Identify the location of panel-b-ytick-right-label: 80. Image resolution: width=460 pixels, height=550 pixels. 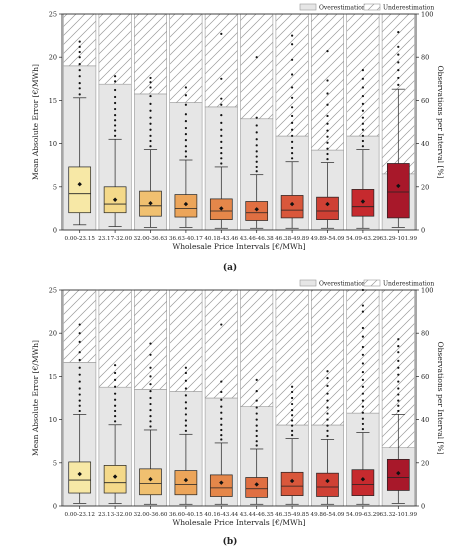
(425, 334).